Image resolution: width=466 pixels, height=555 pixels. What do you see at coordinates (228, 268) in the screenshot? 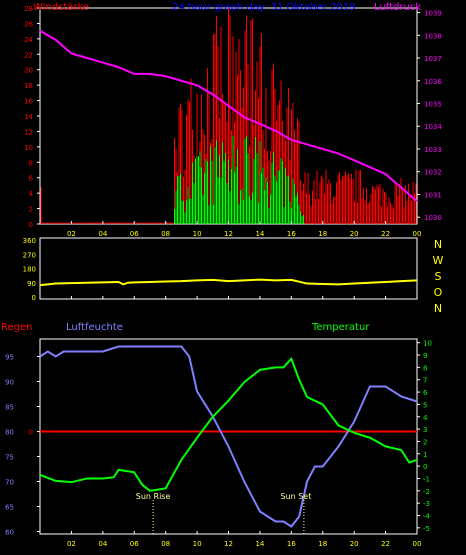
I see `wind-direction-frame` at bounding box center [228, 268].